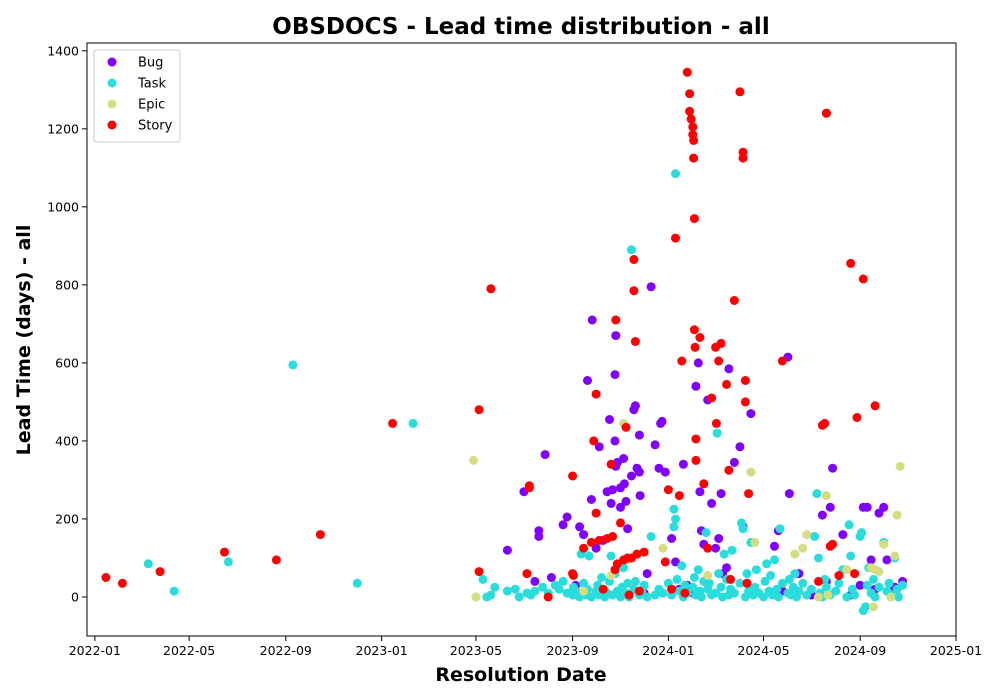 The height and width of the screenshot is (700, 1000). Describe the element at coordinates (67, 440) in the screenshot. I see `y-tick-label: 400` at that location.